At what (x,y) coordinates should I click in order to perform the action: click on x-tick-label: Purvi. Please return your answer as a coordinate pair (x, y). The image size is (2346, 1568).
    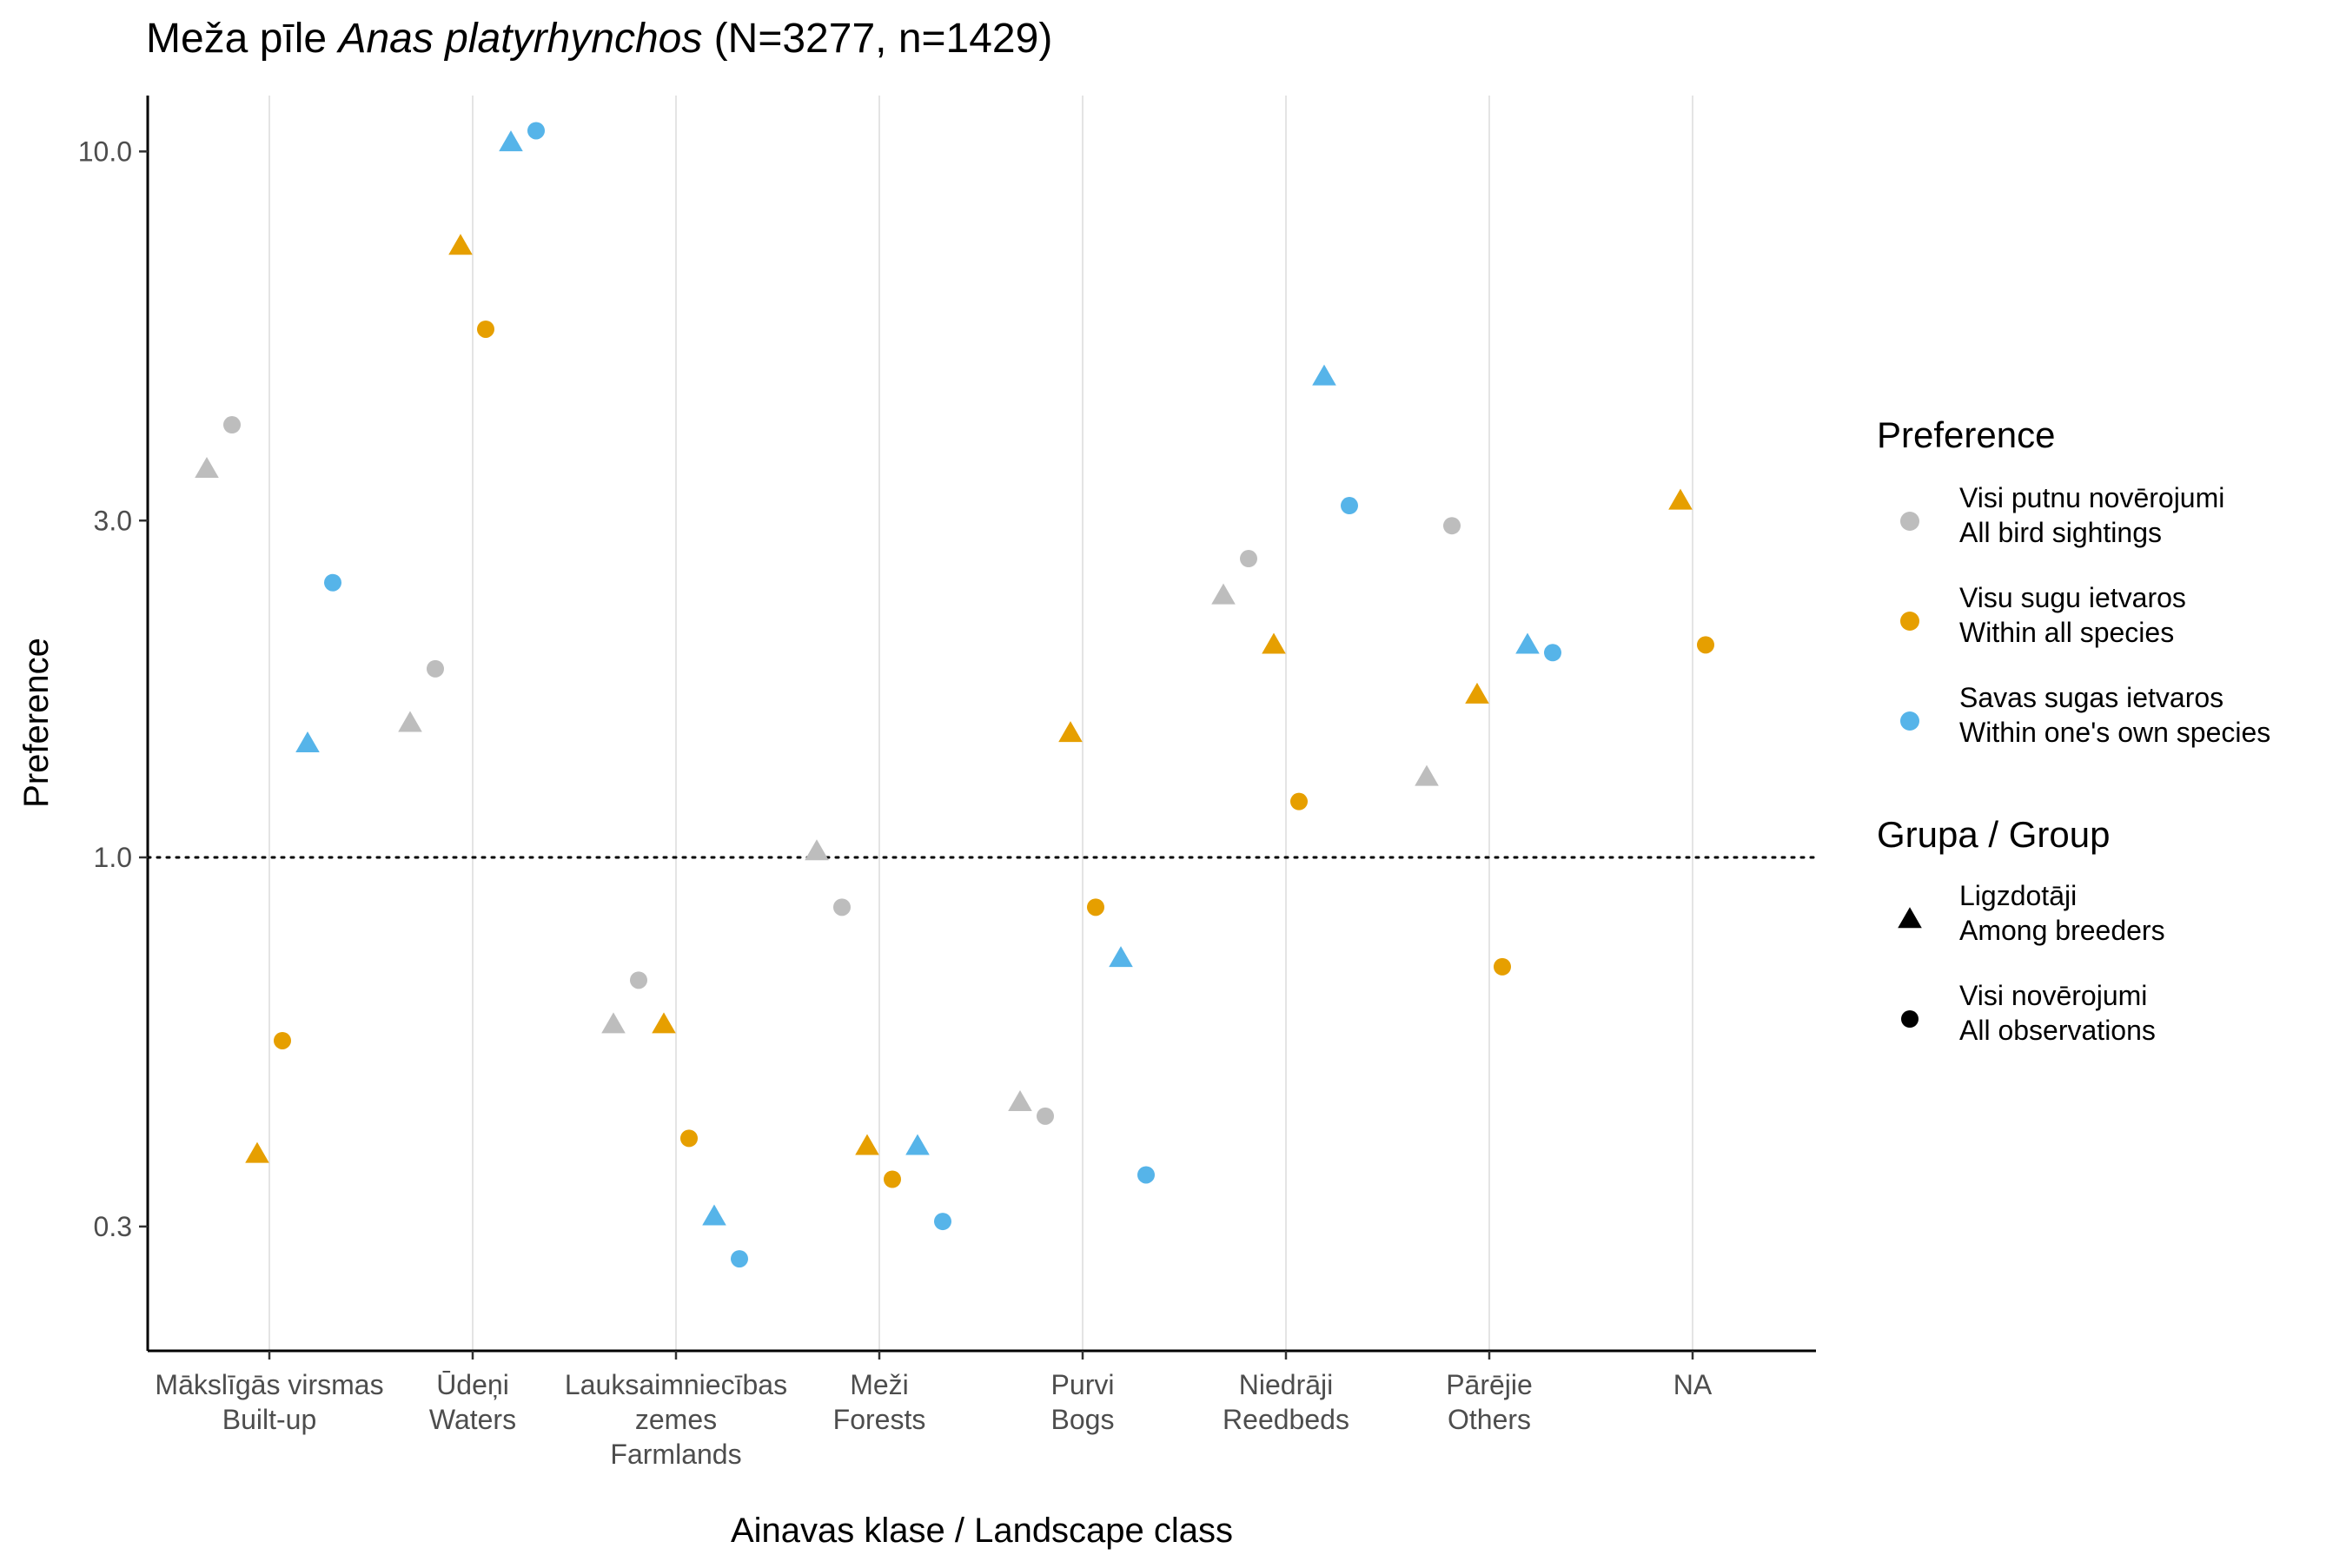
    Looking at the image, I should click on (1083, 1384).